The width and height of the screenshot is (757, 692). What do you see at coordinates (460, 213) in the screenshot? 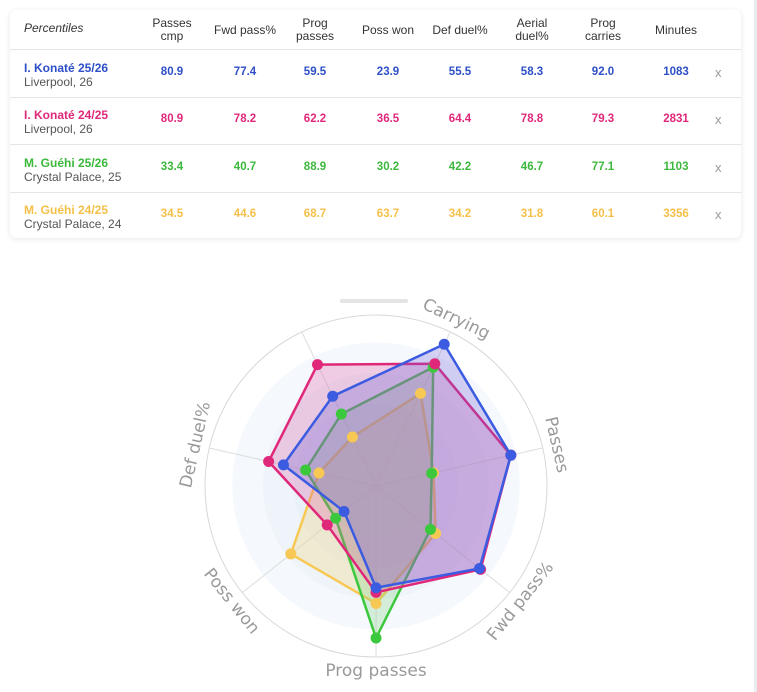
I see `stat-value: 34.2` at bounding box center [460, 213].